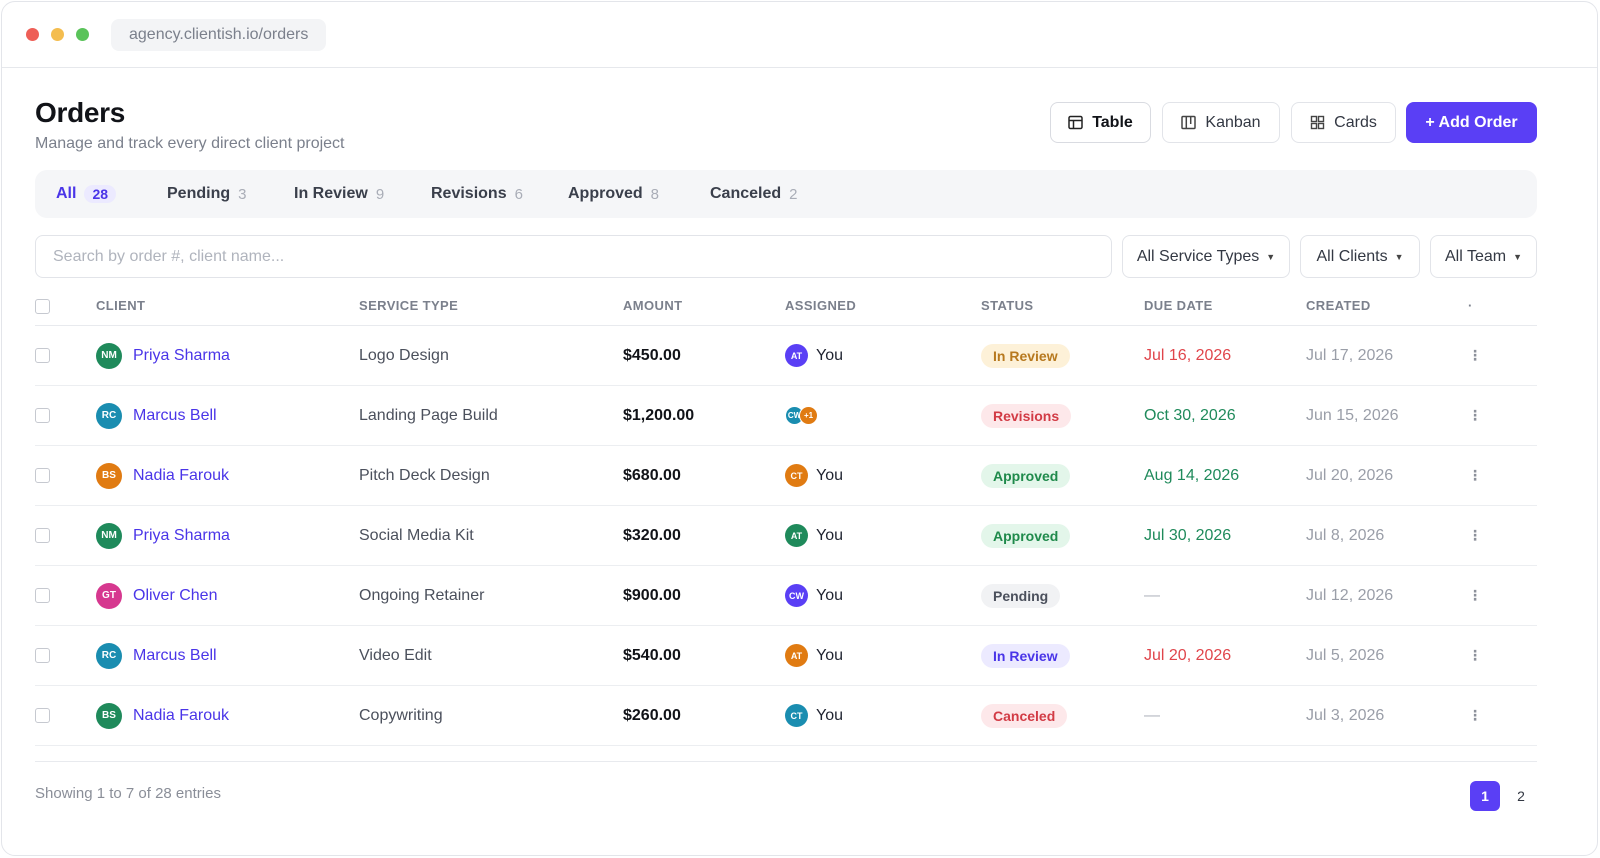 The image size is (1600, 858). I want to click on view-table-label: Table, so click(1112, 122).